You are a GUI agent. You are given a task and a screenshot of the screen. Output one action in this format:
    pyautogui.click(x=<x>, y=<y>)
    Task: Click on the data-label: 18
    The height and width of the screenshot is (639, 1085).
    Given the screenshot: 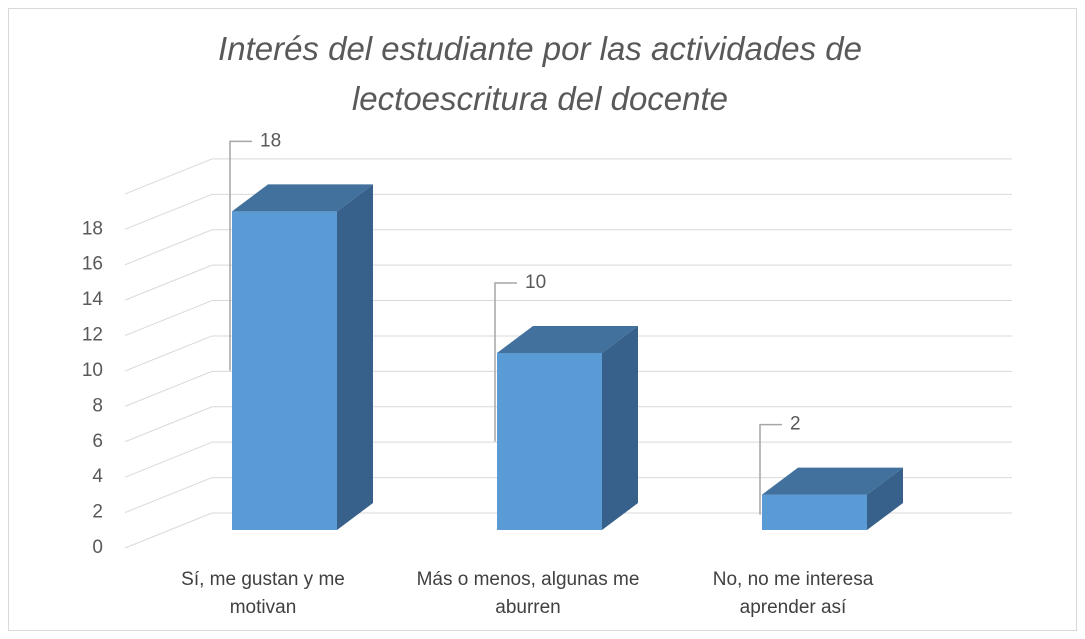 What is the action you would take?
    pyautogui.click(x=270, y=140)
    